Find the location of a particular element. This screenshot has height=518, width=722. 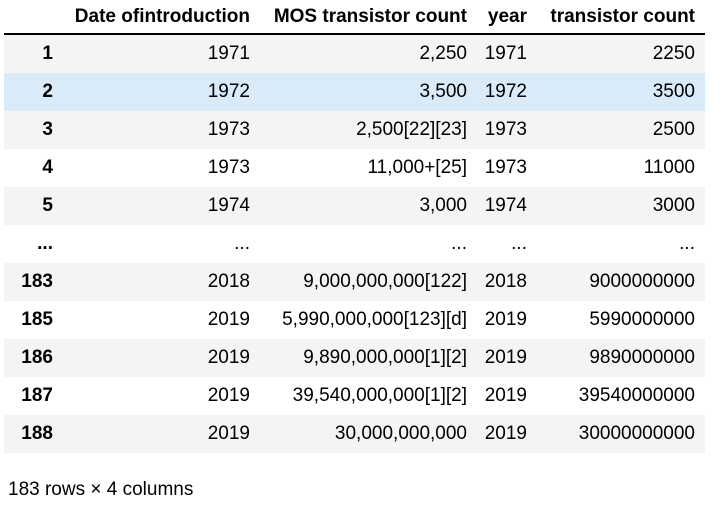

table-row: 3 1973 2,500[22][23] 1973 2500 is located at coordinates (354, 130).